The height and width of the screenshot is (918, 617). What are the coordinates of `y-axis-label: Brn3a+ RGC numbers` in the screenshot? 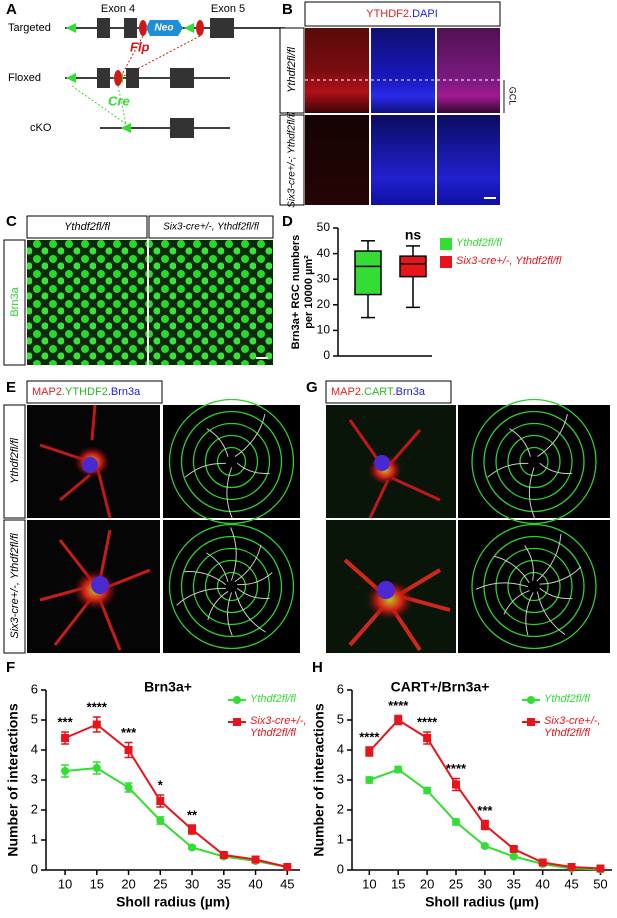 It's located at (296, 292).